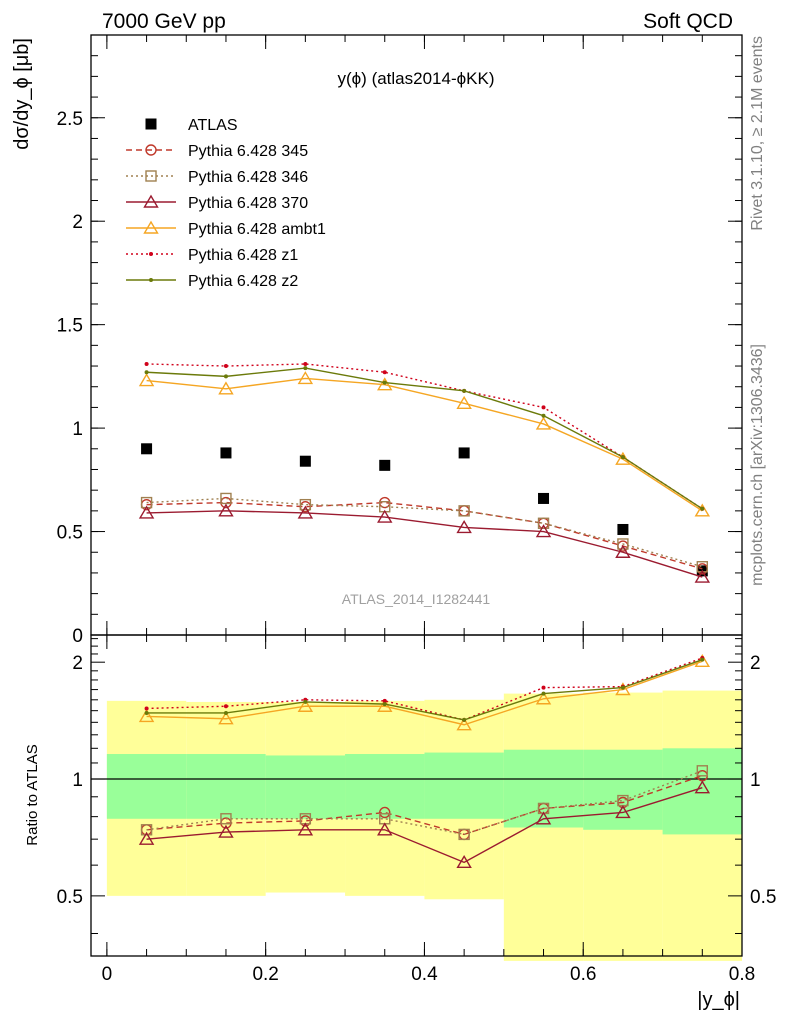 Image resolution: width=786 pixels, height=1024 pixels. I want to click on main-ylabel: dσ/dy_ϕ [μb], so click(22, 94).